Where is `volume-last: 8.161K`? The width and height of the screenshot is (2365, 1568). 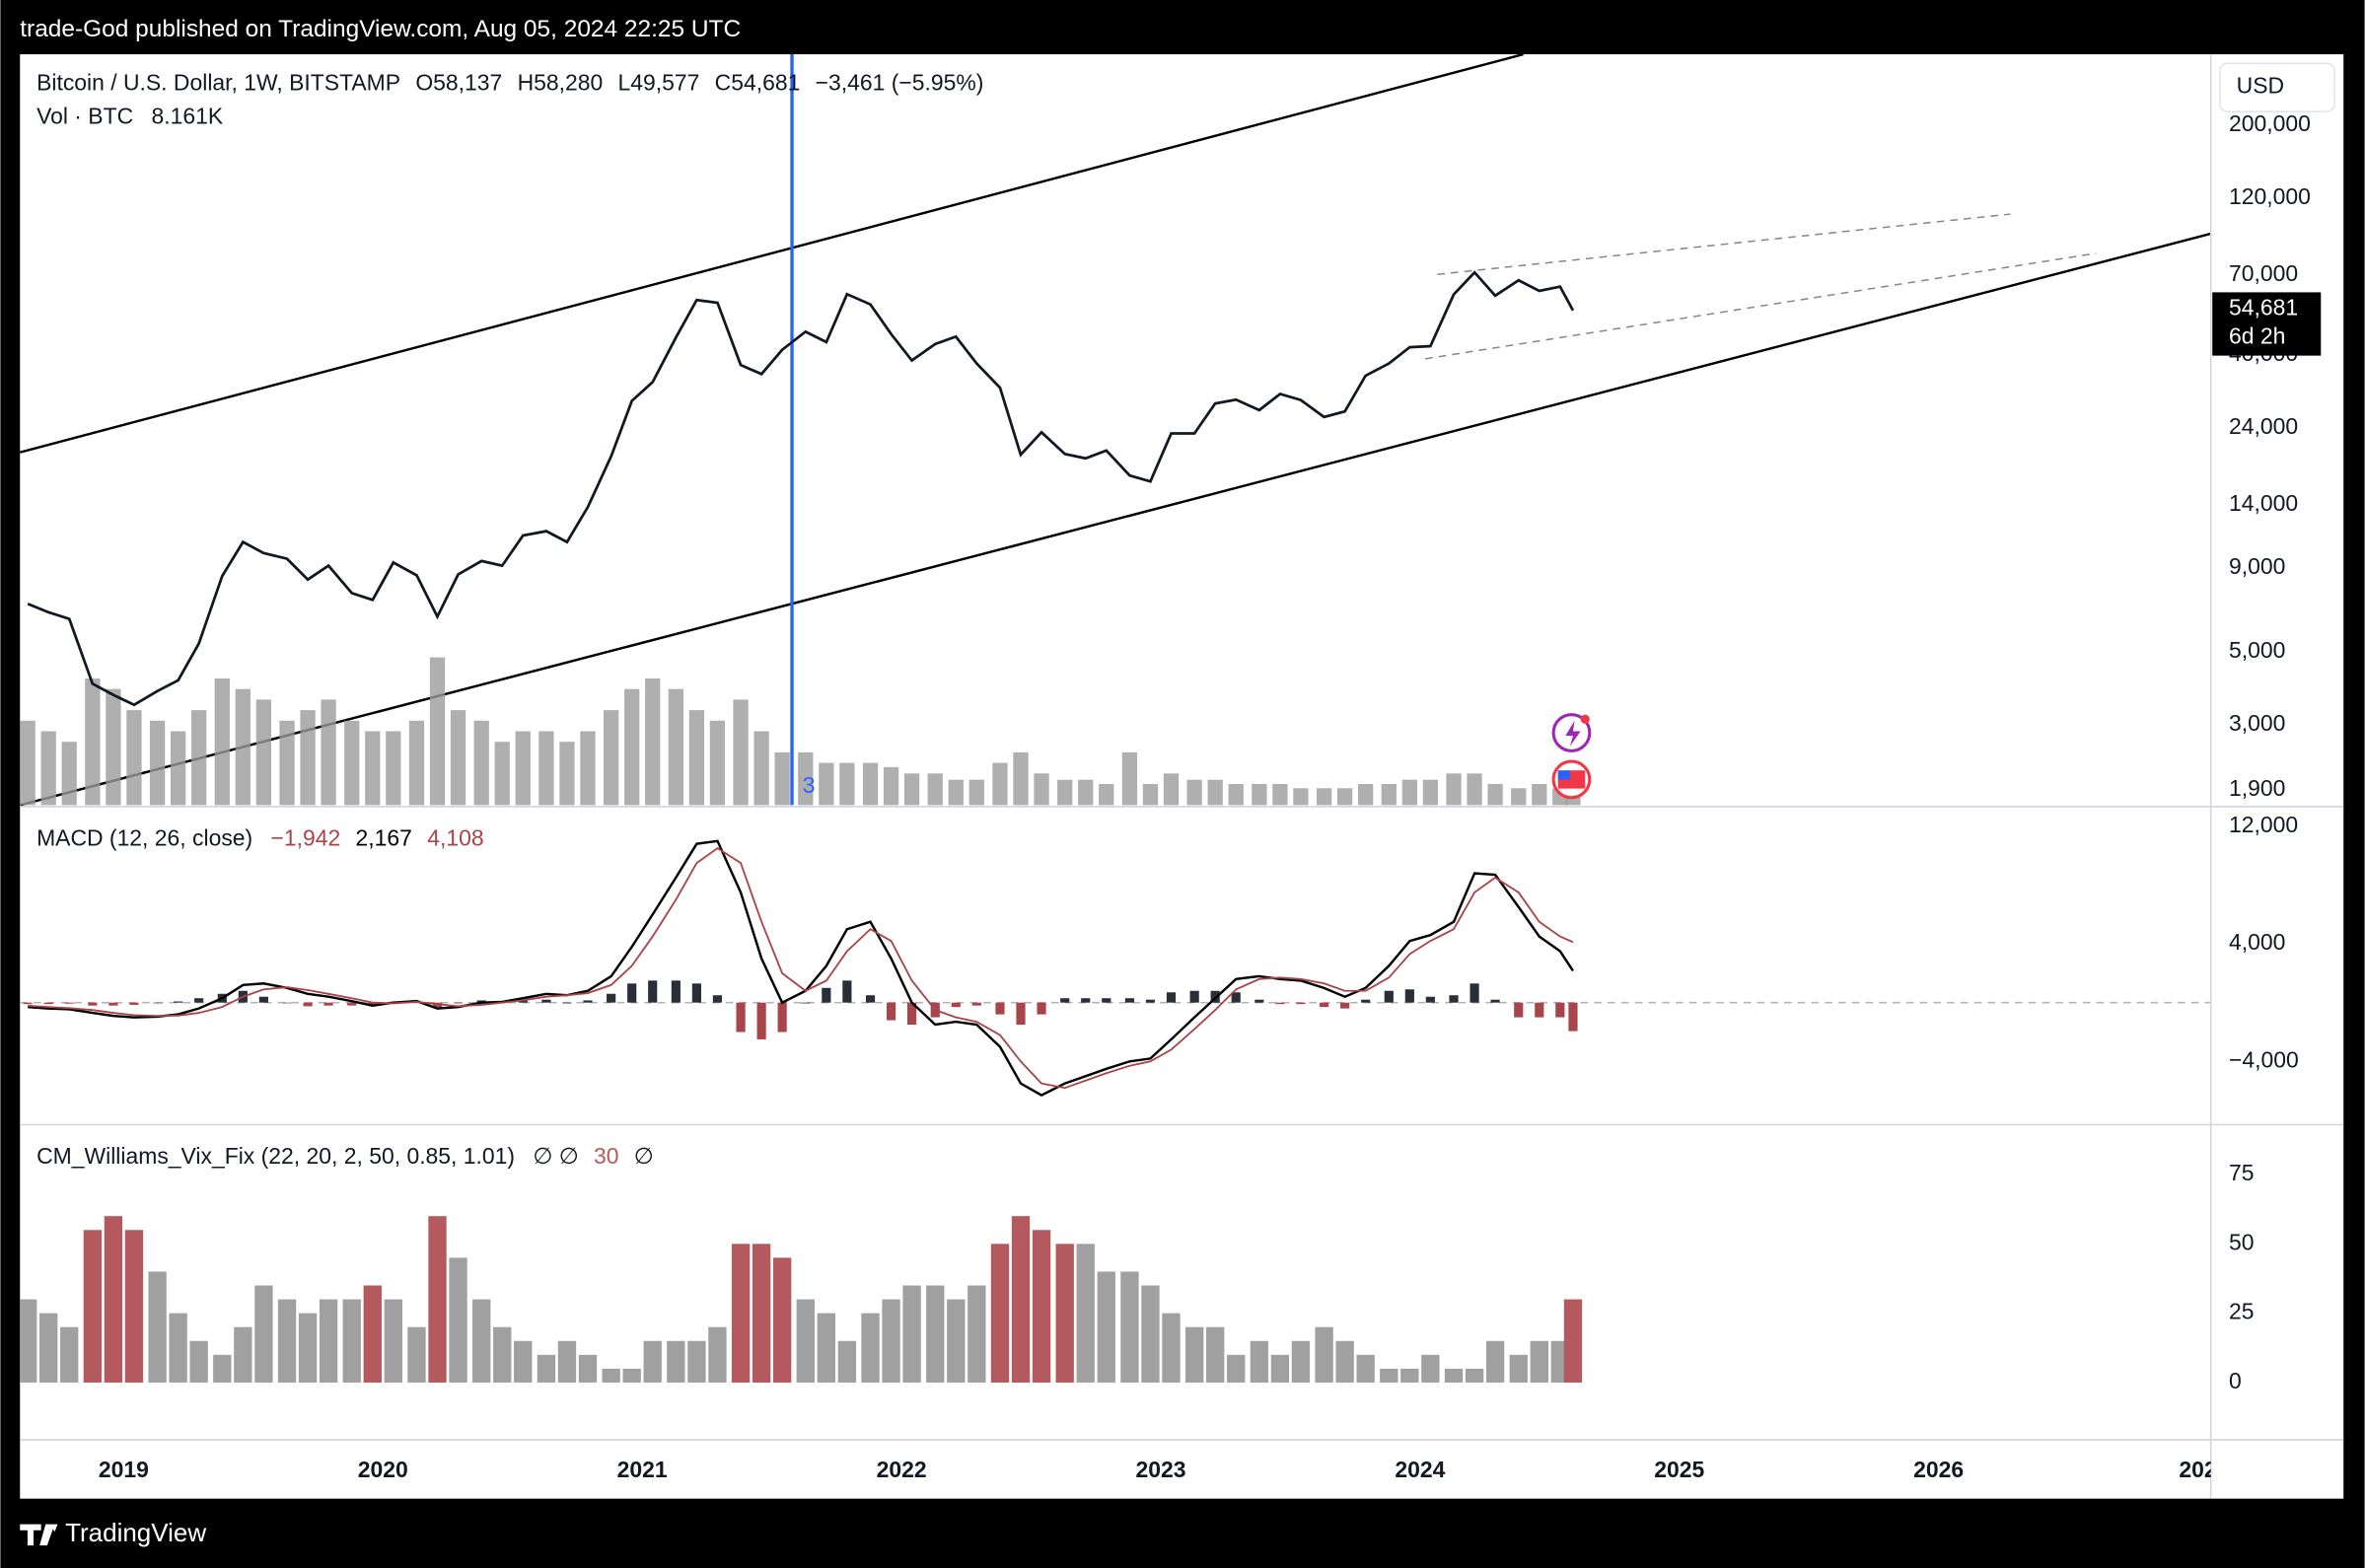
volume-last: 8.161K is located at coordinates (188, 115).